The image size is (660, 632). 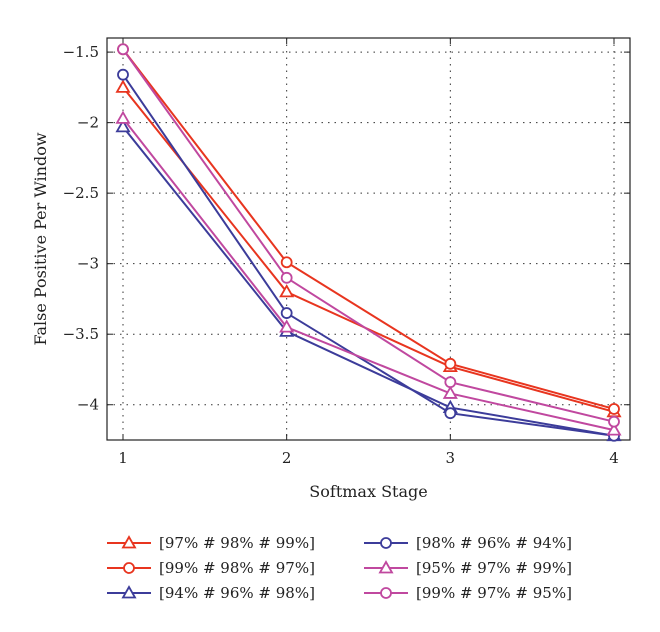 I want to click on x-tick-label: 4, so click(x=614, y=458).